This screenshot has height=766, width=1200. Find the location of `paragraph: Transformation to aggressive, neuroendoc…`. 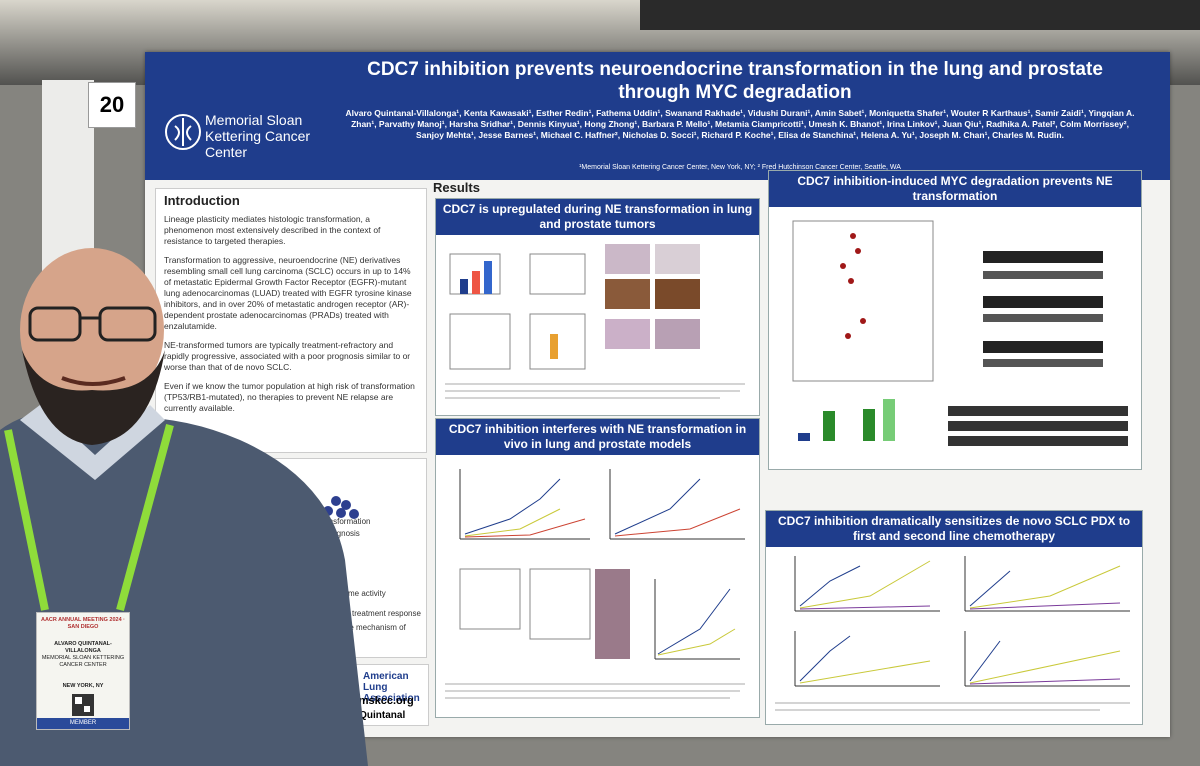

paragraph: Transformation to aggressive, neuroendoc… is located at coordinates (288, 293).